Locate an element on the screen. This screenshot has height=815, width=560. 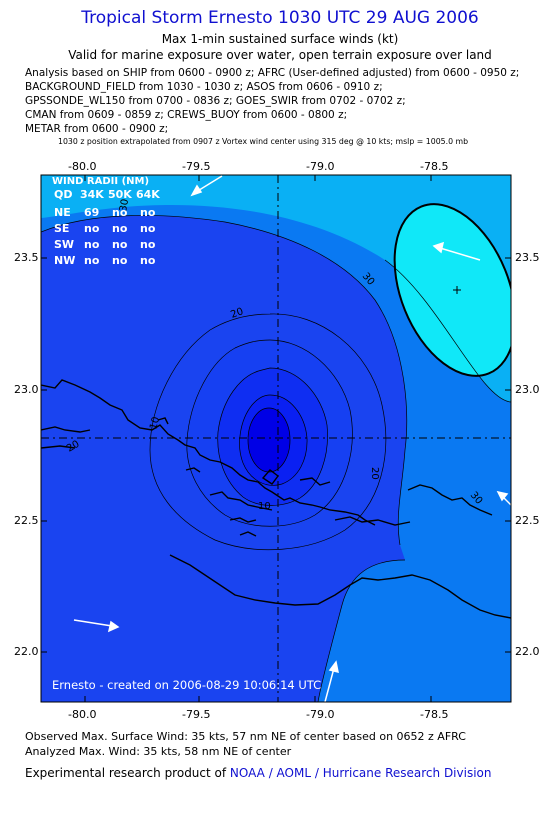
credit-prefix: Experimental research product of is located at coordinates (127, 773).